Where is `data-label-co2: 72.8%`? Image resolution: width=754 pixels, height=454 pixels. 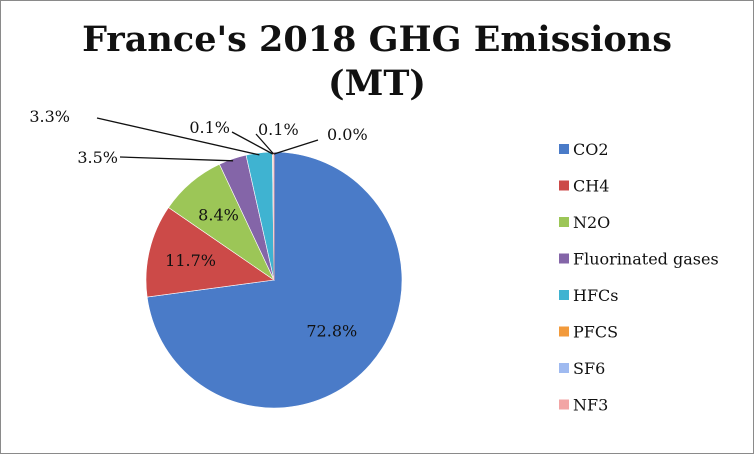 data-label-co2: 72.8% is located at coordinates (331, 331).